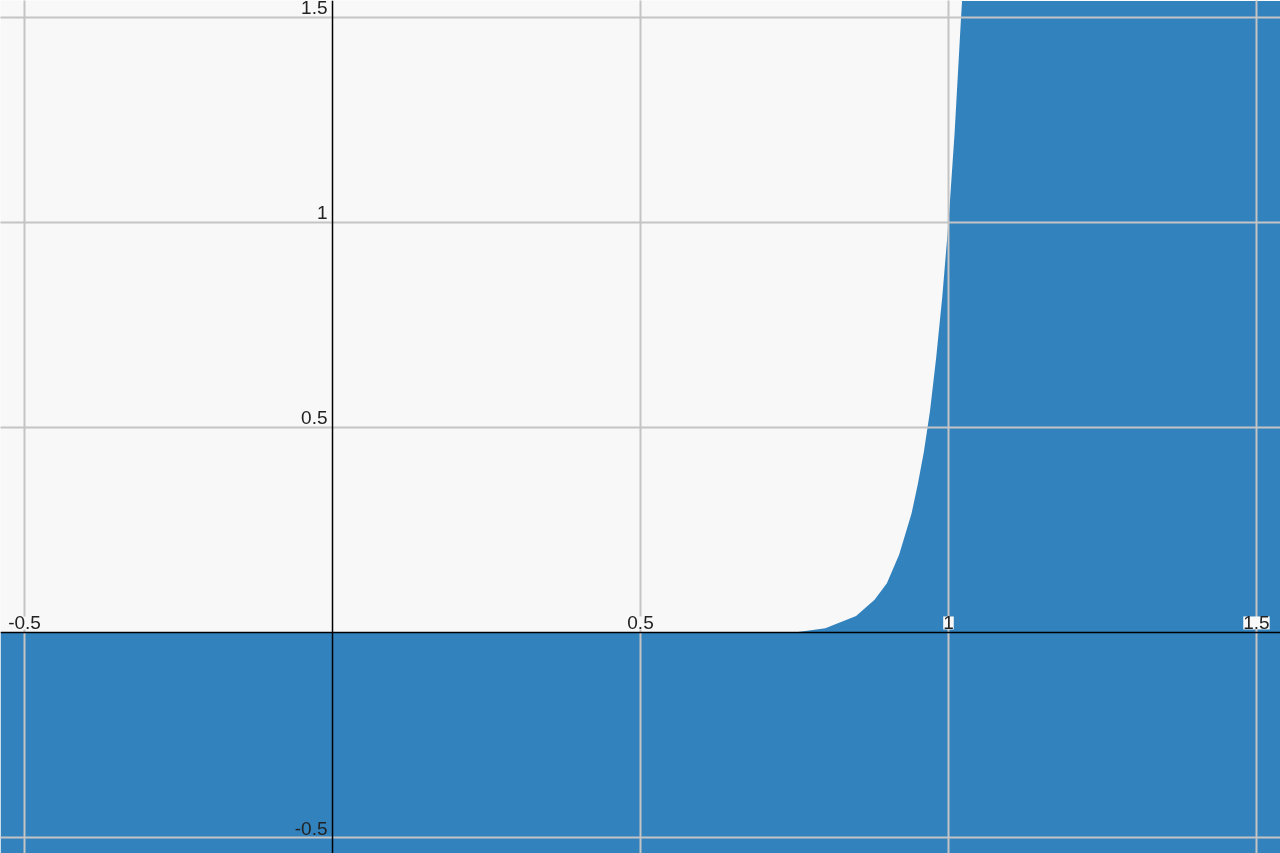 The height and width of the screenshot is (853, 1280). What do you see at coordinates (1256, 623) in the screenshot?
I see `x-tick-label: 1.5` at bounding box center [1256, 623].